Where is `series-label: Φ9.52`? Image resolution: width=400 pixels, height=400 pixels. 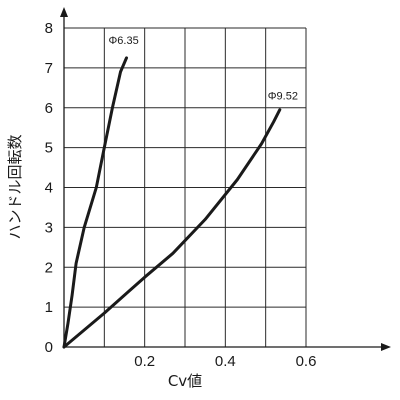 series-label: Φ9.52 is located at coordinates (283, 97).